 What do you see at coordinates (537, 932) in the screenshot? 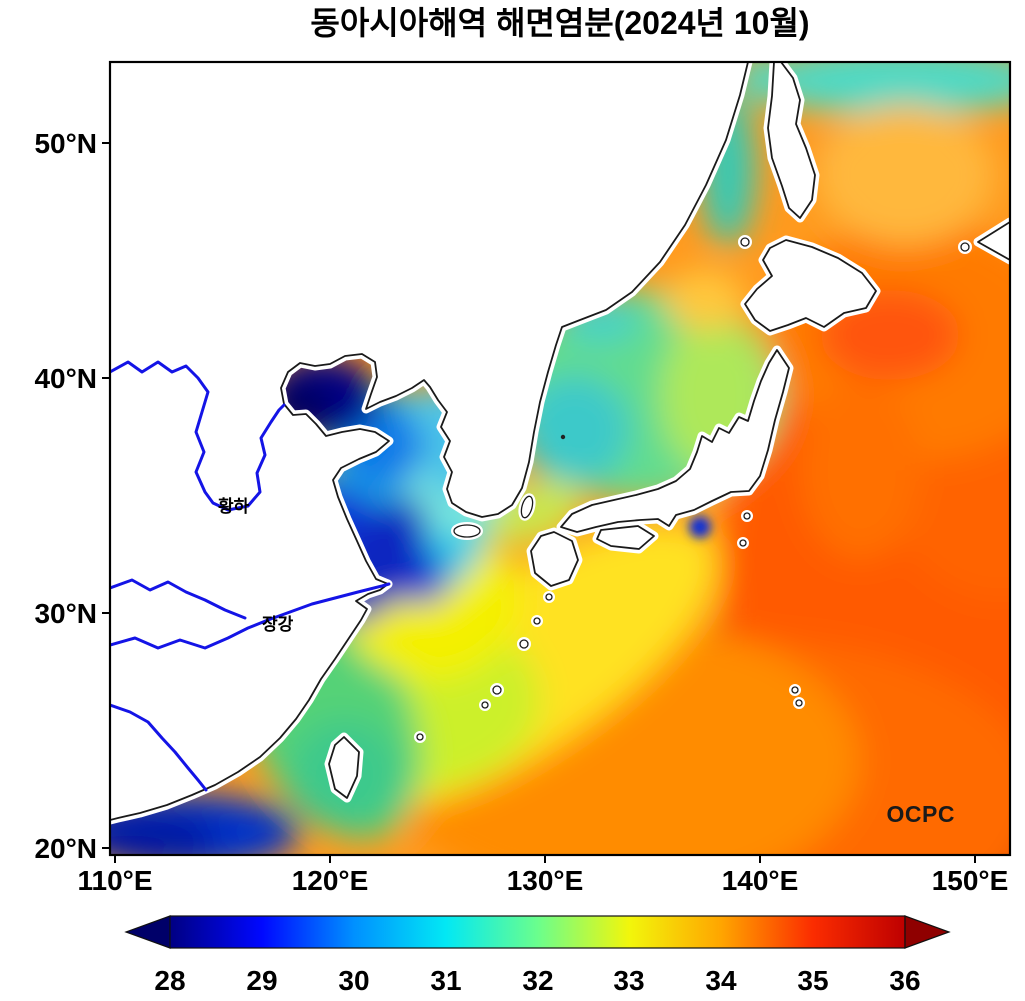
I see `colorbar-gradient-bar` at bounding box center [537, 932].